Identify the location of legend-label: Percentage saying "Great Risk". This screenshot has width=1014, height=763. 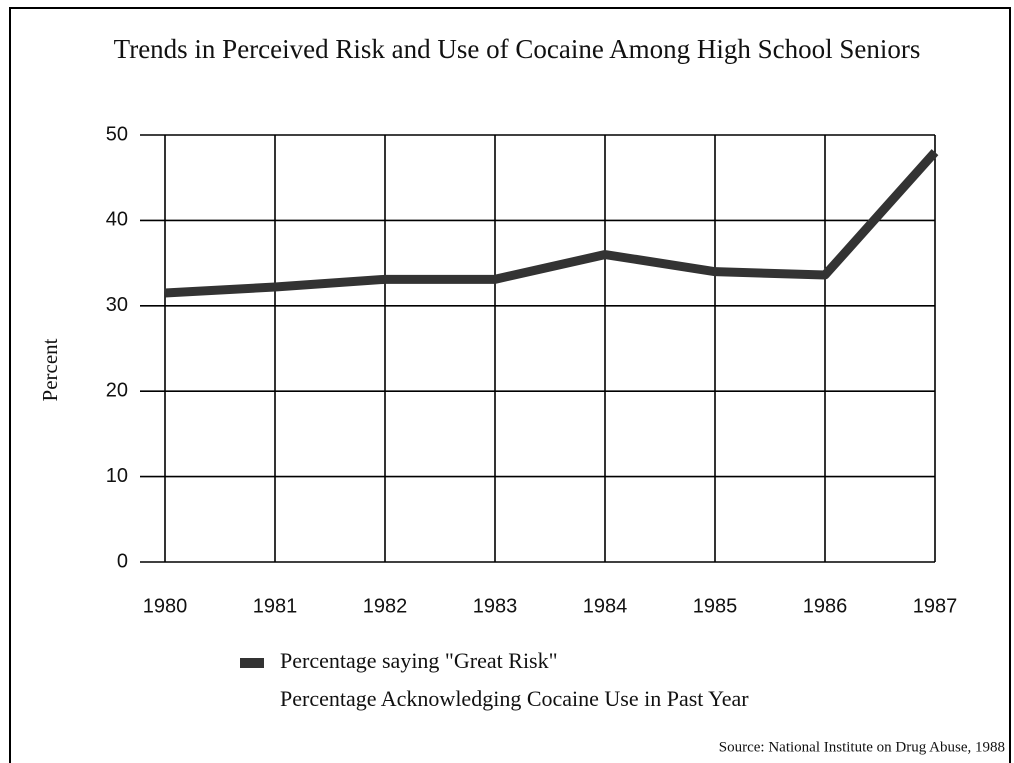
(419, 660).